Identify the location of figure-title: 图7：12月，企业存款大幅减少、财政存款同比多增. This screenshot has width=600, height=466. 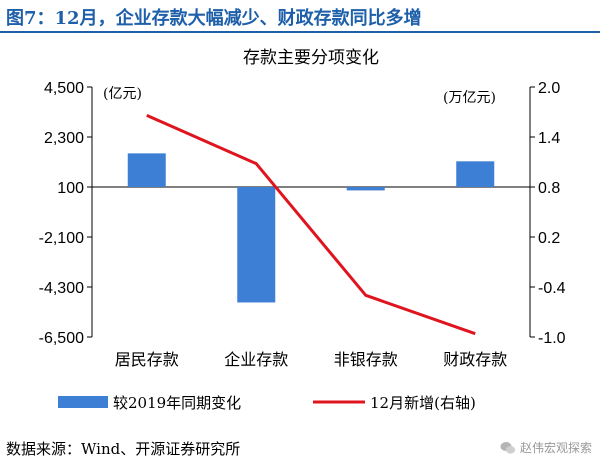
(214, 18).